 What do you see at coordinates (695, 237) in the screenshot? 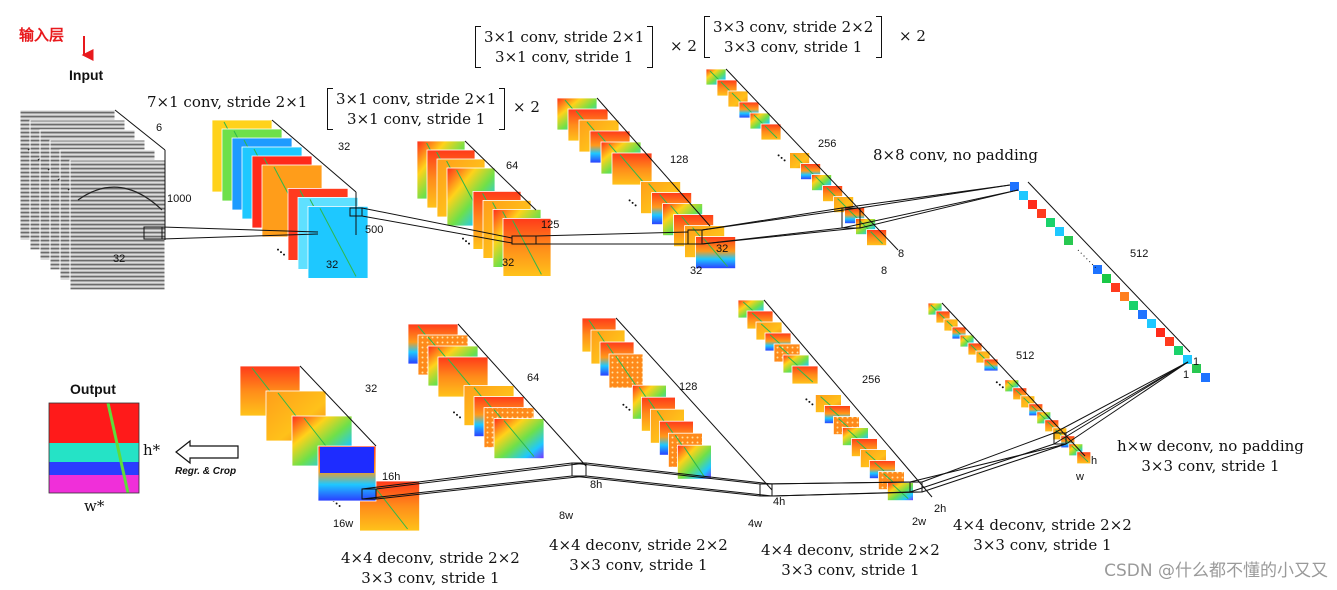
I see `enc3-receptive-box` at bounding box center [695, 237].